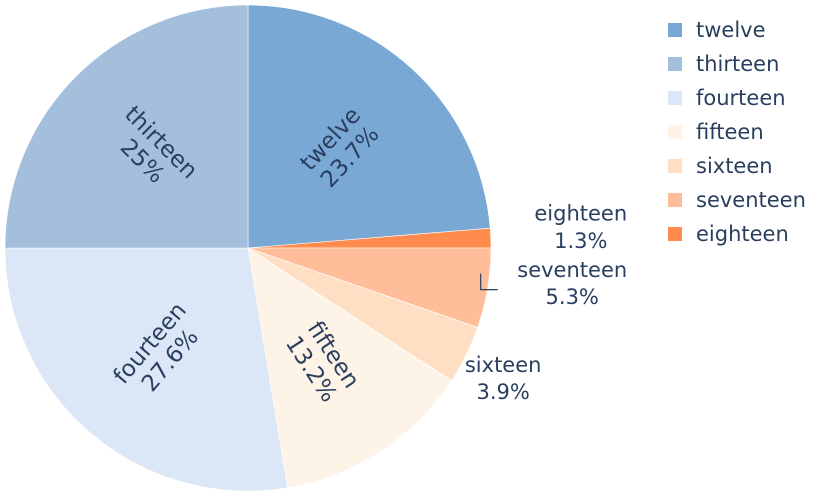 Image resolution: width=824 pixels, height=497 pixels. What do you see at coordinates (572, 270) in the screenshot?
I see `slice-label-name: seventeen` at bounding box center [572, 270].